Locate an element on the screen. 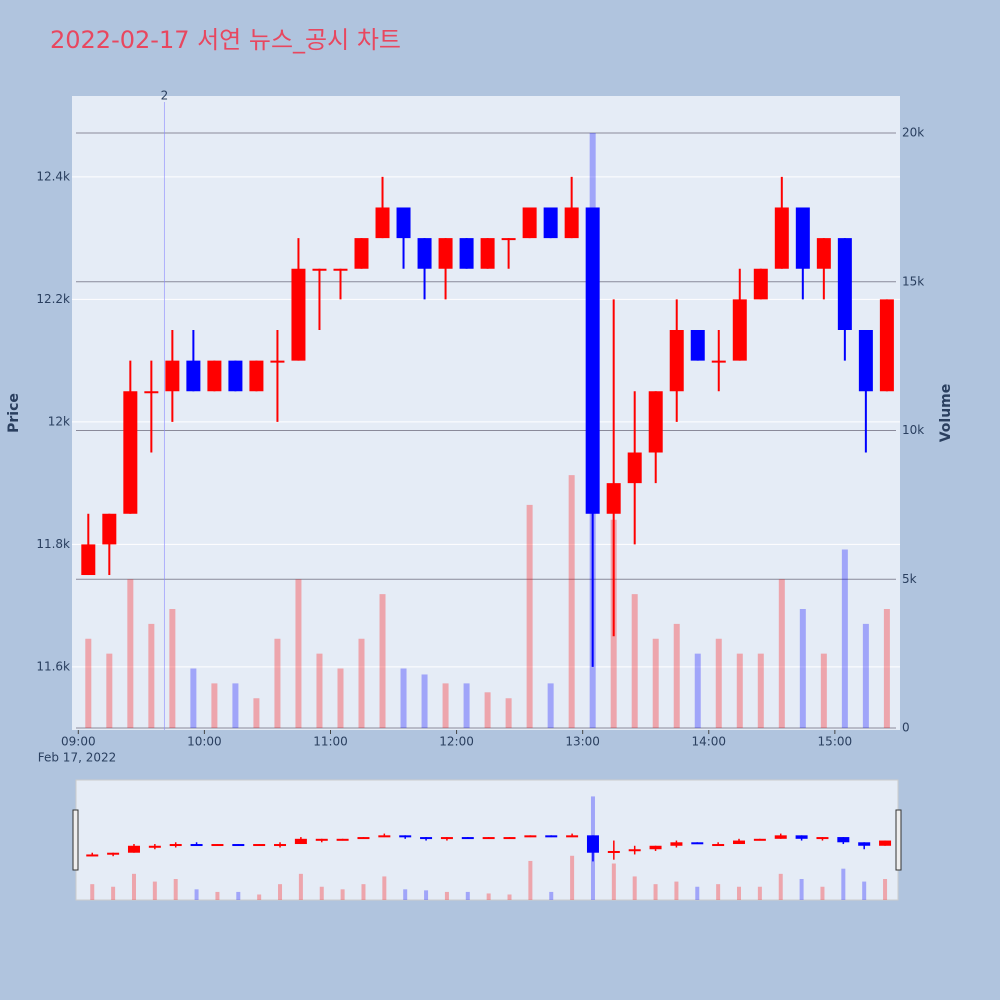 The image size is (1000, 1000). y-tick-label: 11.6k is located at coordinates (53, 666).